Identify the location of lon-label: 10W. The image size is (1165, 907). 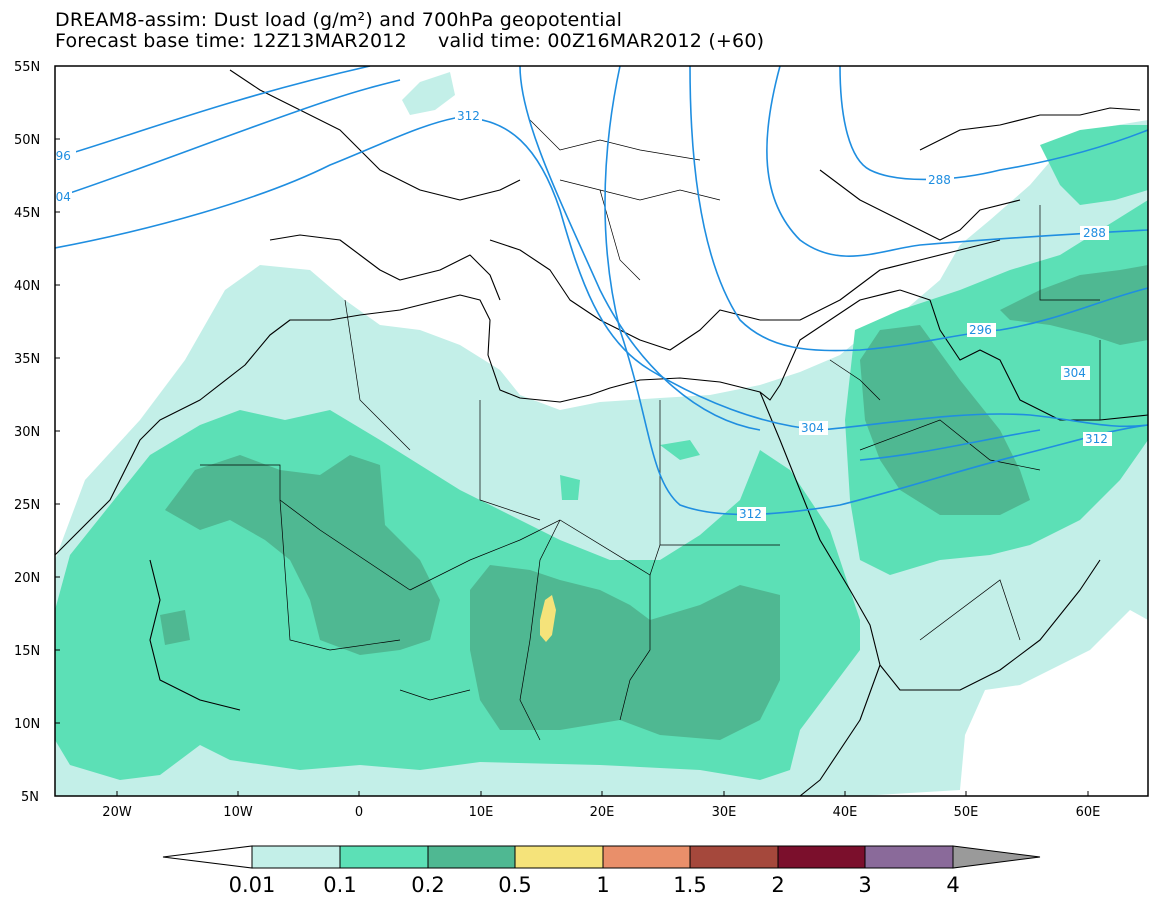
(238, 812).